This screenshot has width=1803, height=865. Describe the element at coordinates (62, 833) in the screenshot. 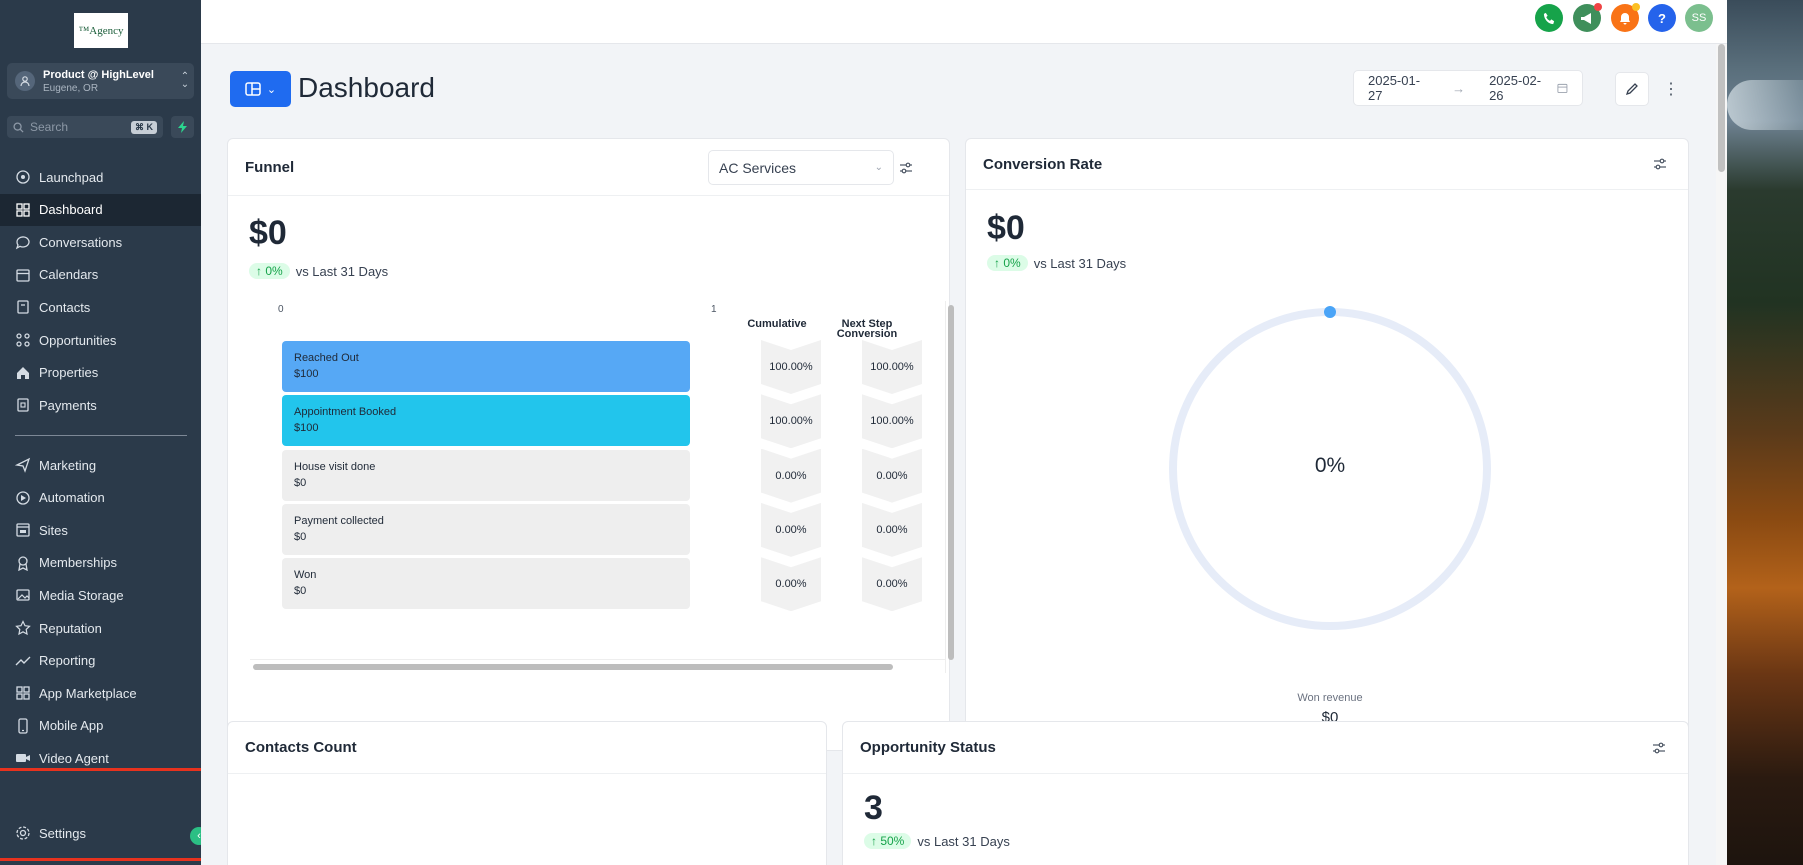

I see `sidebar-item-label: Settings` at that location.